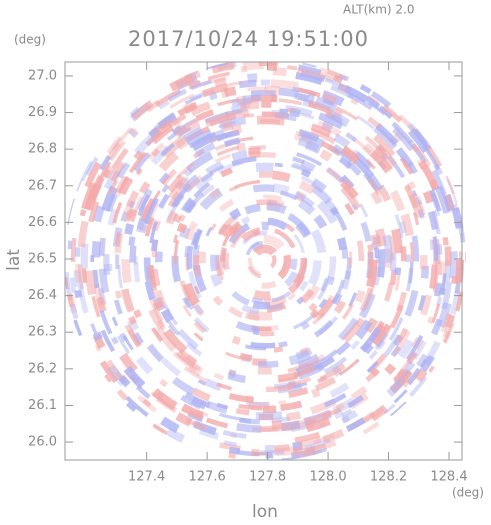  Describe the element at coordinates (448, 477) in the screenshot. I see `x-tick-label: 128.4` at that location.